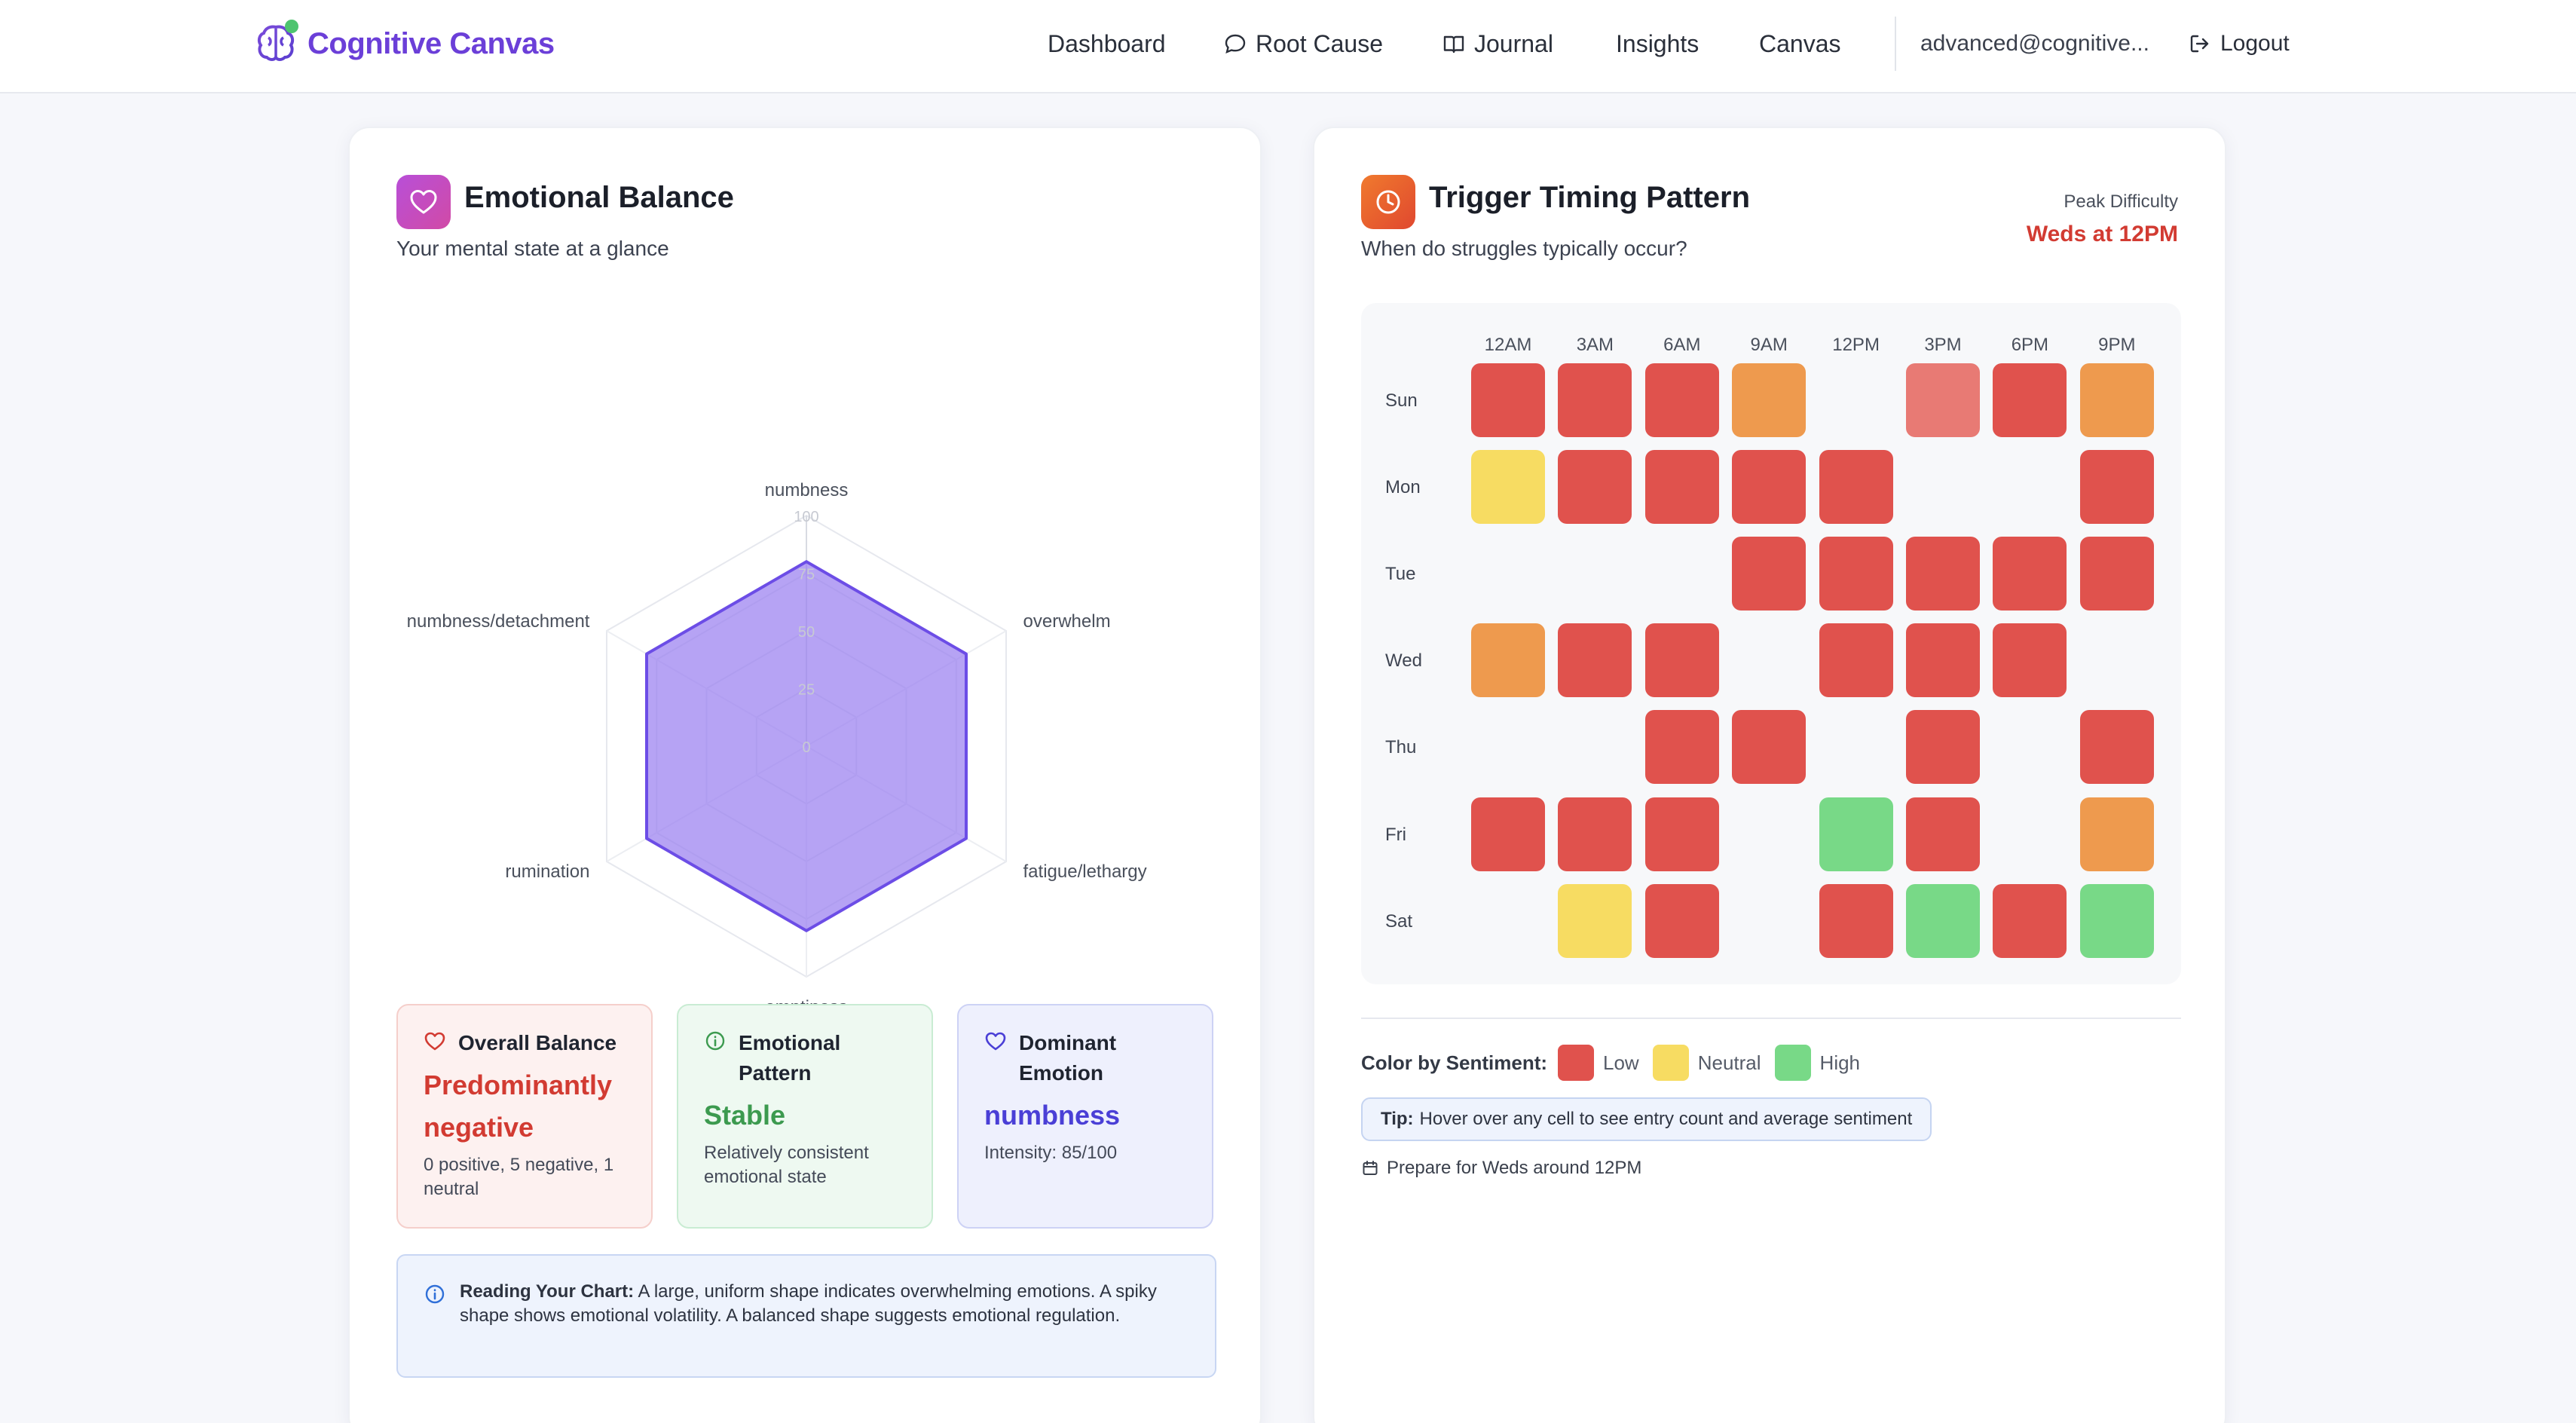  Describe the element at coordinates (1403, 487) in the screenshot. I see `heatmap-row-label: Mon` at that location.